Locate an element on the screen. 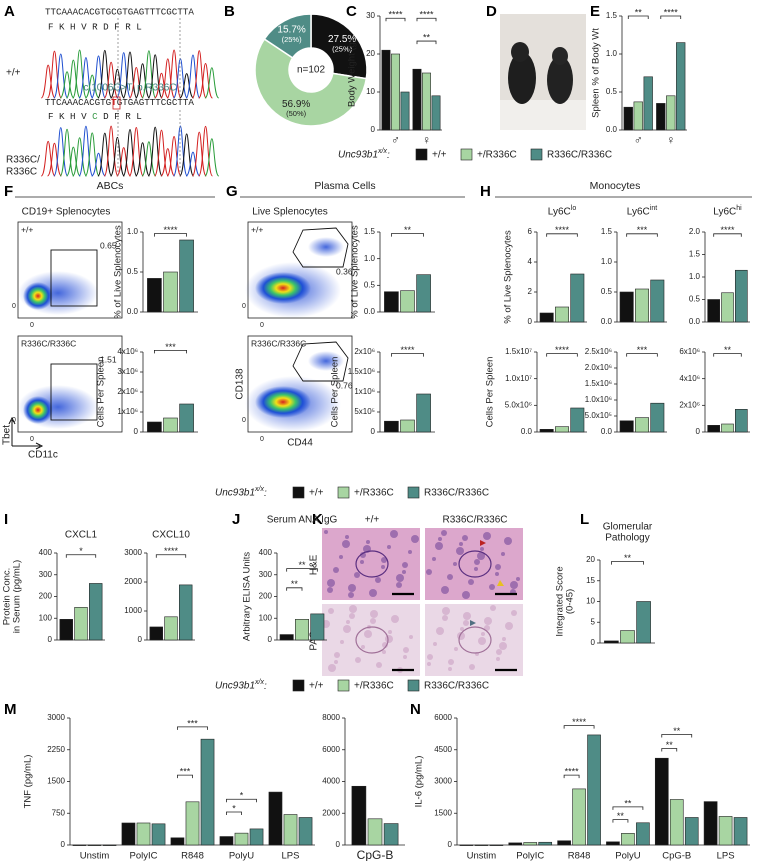 Image resolution: width=759 pixels, height=861 pixels. y-tick-label: 300 is located at coordinates (46, 574).